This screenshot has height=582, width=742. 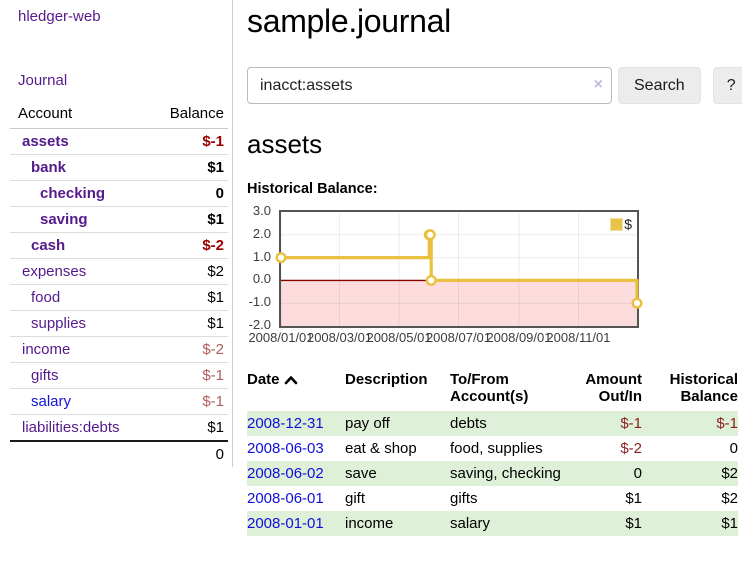 I want to click on account-link-food: food, so click(x=46, y=297).